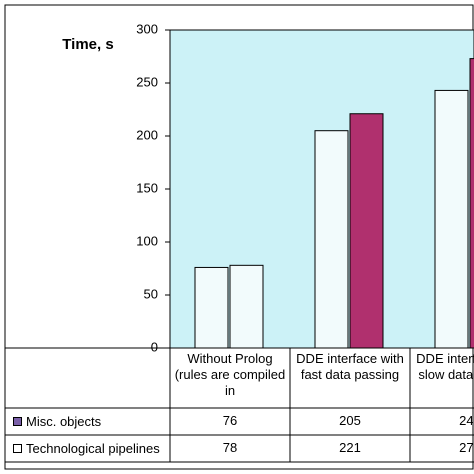  What do you see at coordinates (147, 134) in the screenshot?
I see `y-tick-label: 200` at bounding box center [147, 134].